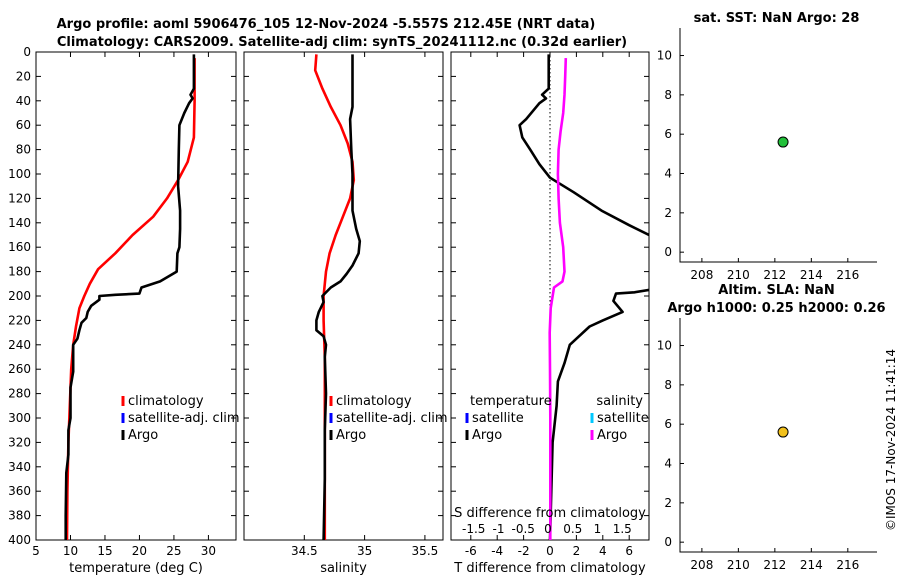 Image resolution: width=900 pixels, height=580 pixels. What do you see at coordinates (425, 551) in the screenshot?
I see `salinity-xtick-label: 35.5` at bounding box center [425, 551].